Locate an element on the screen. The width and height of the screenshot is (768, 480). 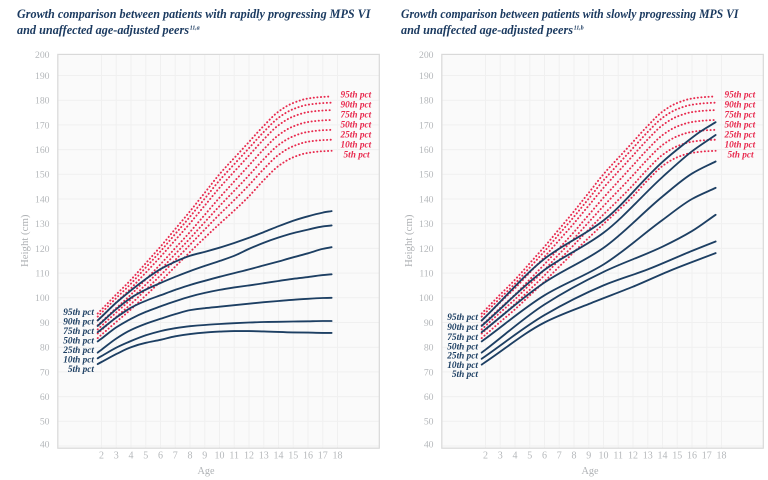
svg-text: 11,b is located at coordinates (579, 28).